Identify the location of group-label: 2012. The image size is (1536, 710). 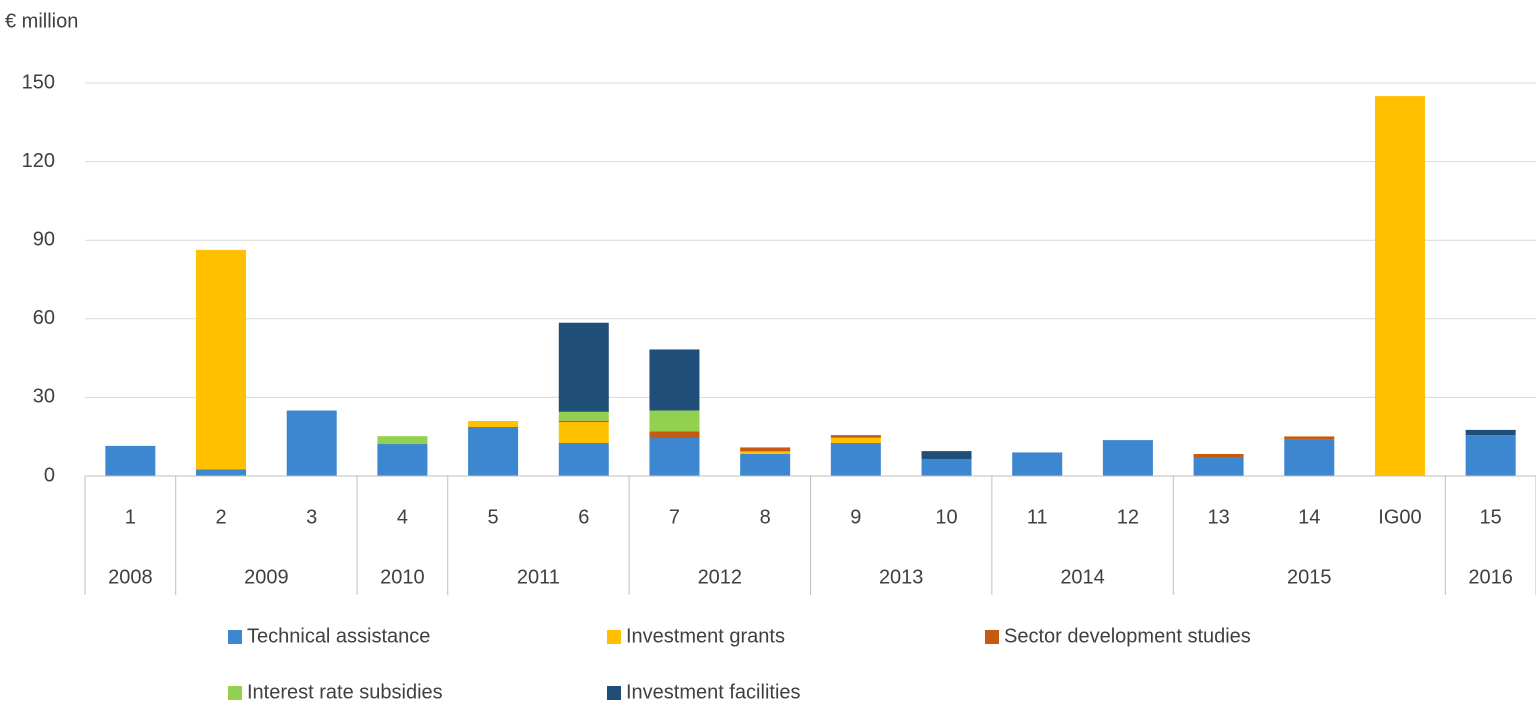
(720, 577).